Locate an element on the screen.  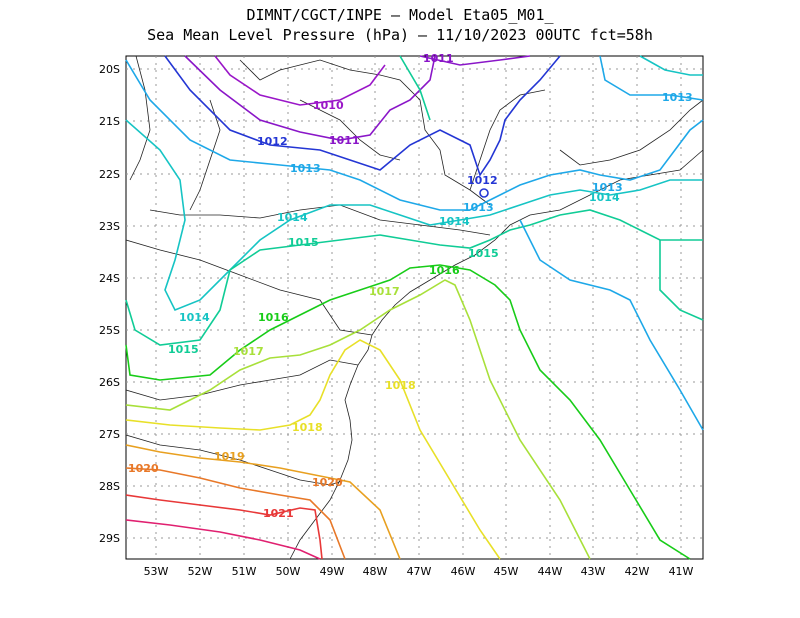
lat-tick: 25S is located at coordinates (109, 330).